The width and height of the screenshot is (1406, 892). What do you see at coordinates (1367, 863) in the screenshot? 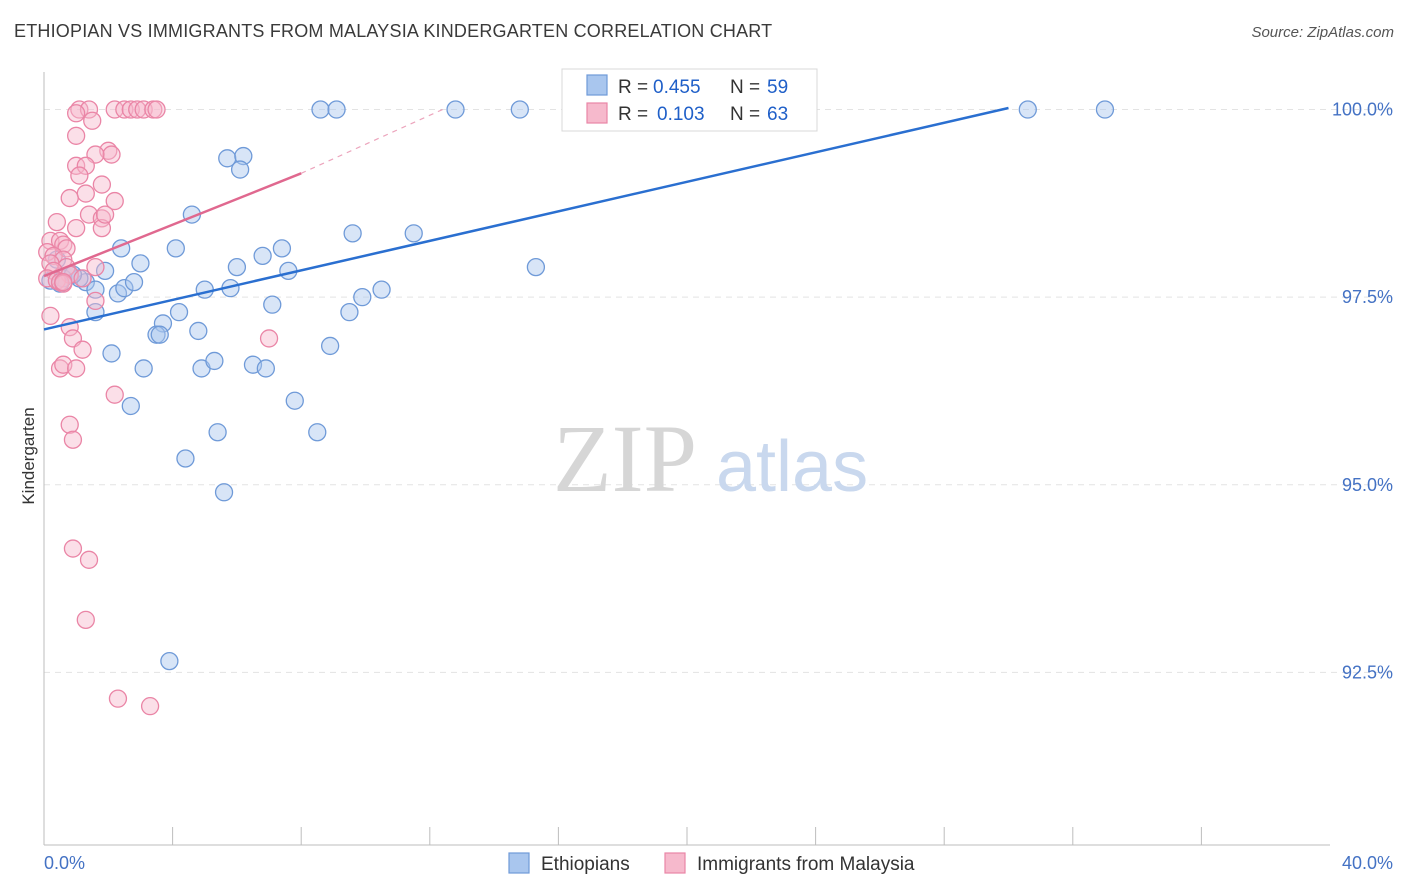
I see `x-tick-label-max: 40.0%` at bounding box center [1367, 863].